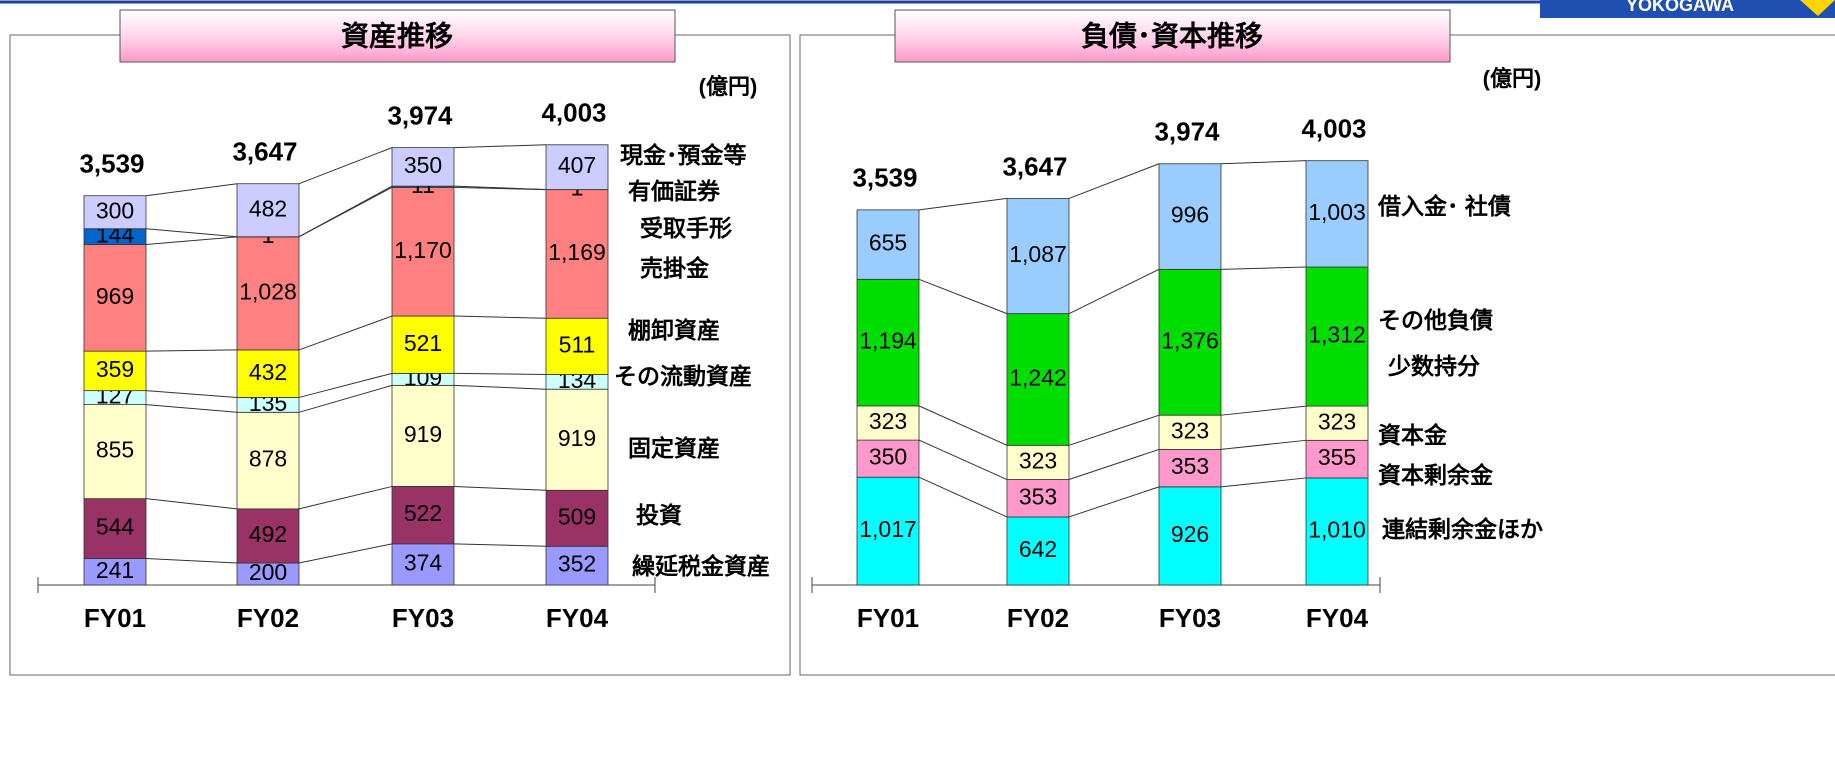  I want to click on legend-label: 連結剰余金ほか, so click(1462, 529).